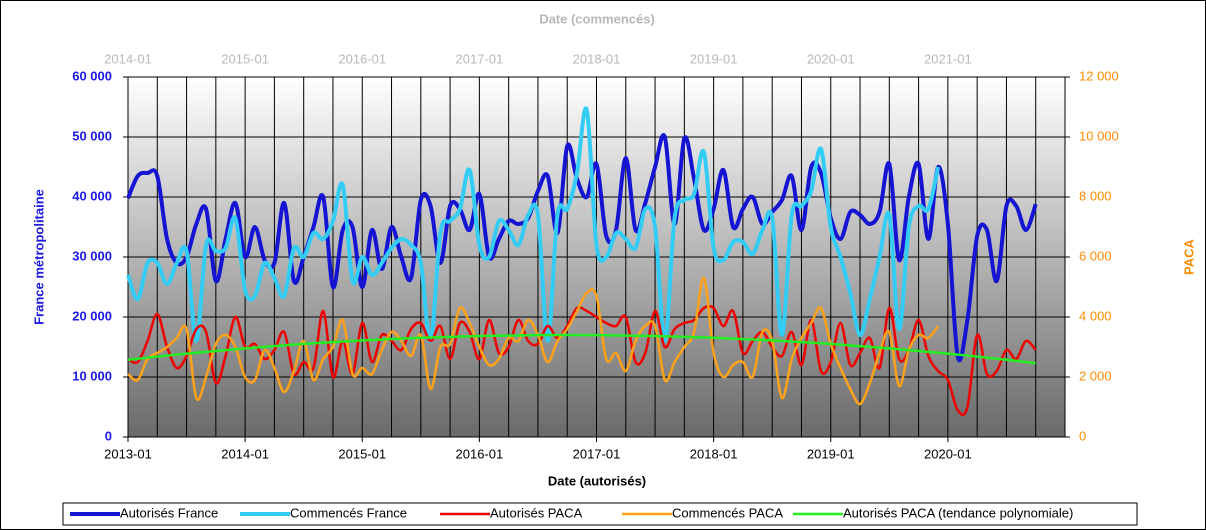 The image size is (1206, 530). Describe the element at coordinates (1082, 435) in the screenshot. I see `y2-tick-label: 0` at that location.